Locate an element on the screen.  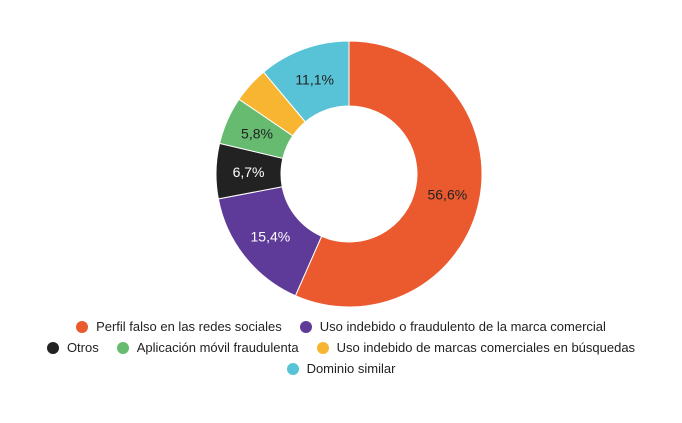
legend-label: Otros is located at coordinates (82, 347).